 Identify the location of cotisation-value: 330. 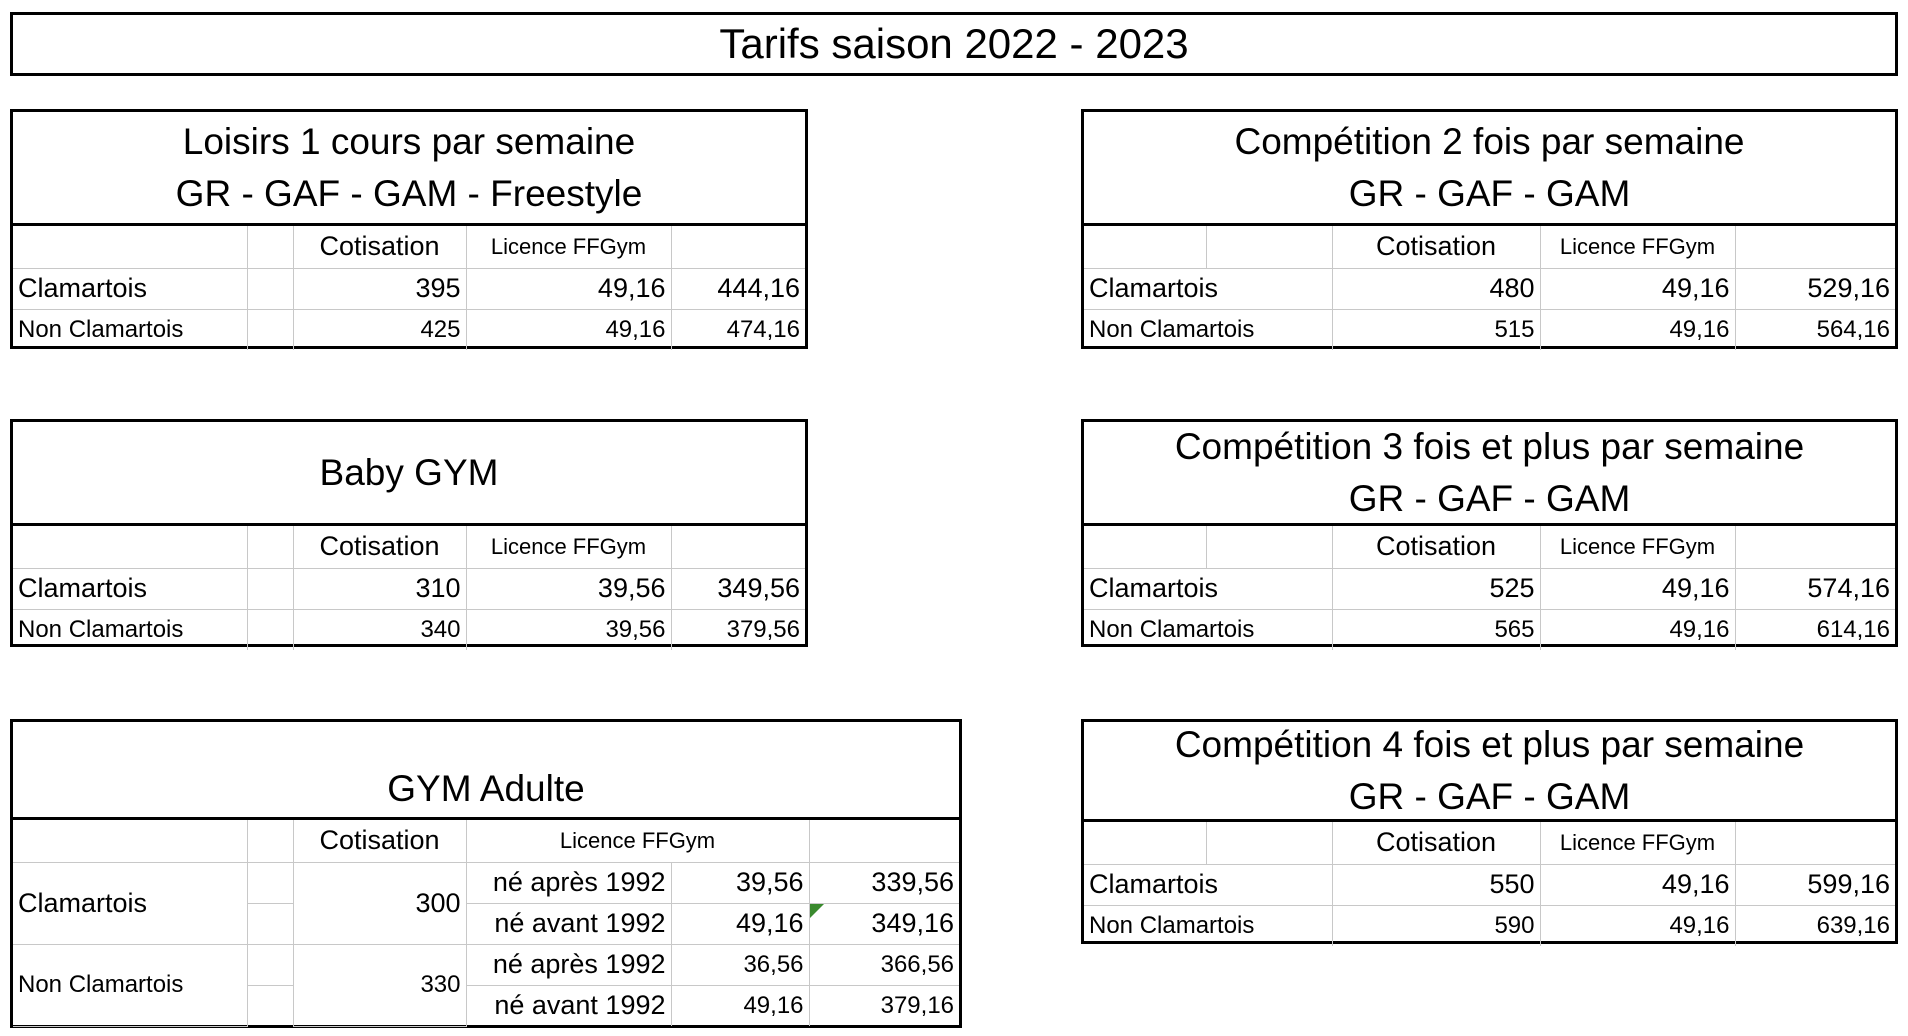
(380, 985).